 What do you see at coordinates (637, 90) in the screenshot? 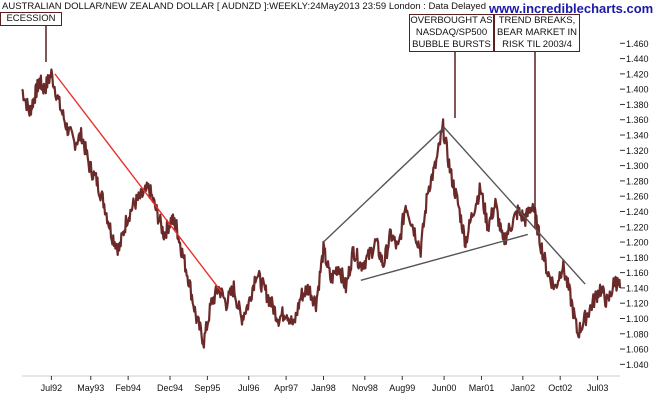
I see `y-tick-label: 1.400` at bounding box center [637, 90].